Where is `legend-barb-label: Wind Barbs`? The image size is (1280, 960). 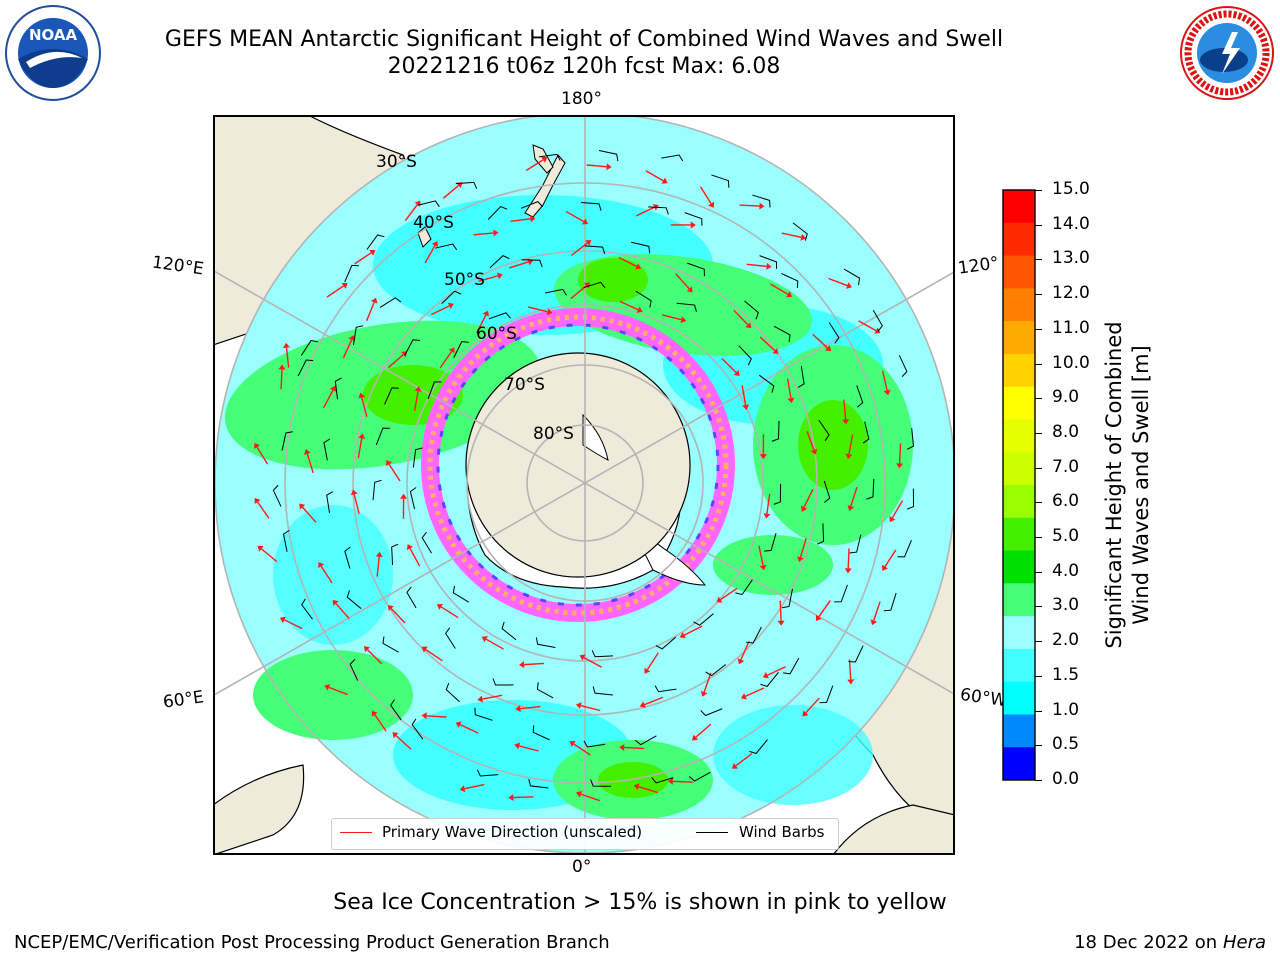
legend-barb-label: Wind Barbs is located at coordinates (782, 832).